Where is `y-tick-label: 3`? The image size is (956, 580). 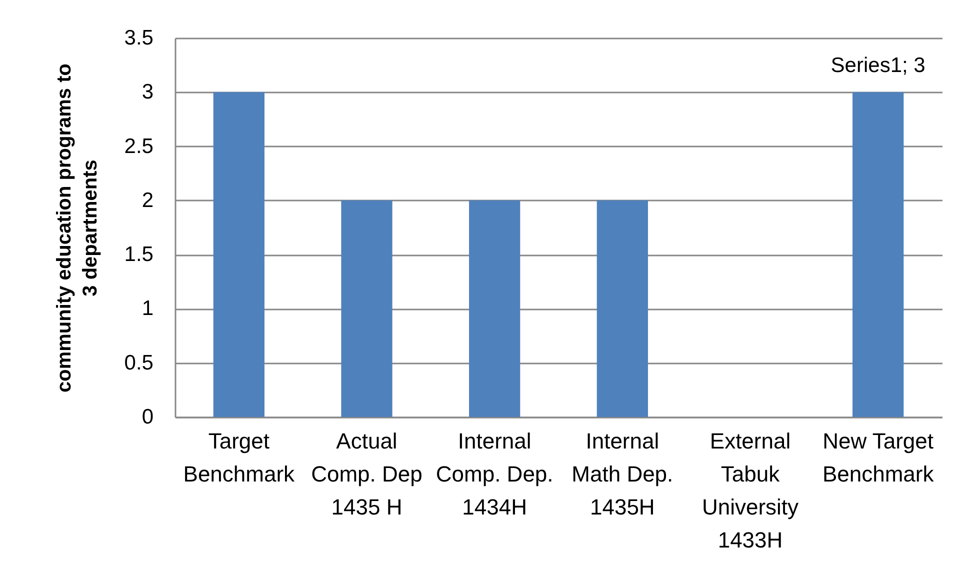 y-tick-label: 3 is located at coordinates (148, 92).